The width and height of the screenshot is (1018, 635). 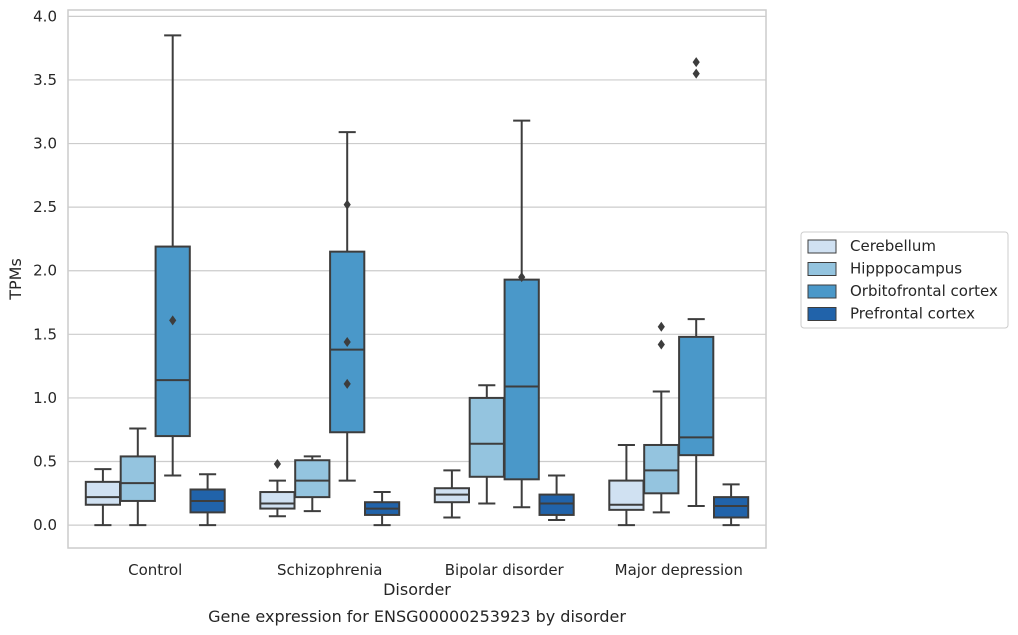 What do you see at coordinates (893, 246) in the screenshot?
I see `legend-entry: Cerebellum` at bounding box center [893, 246].